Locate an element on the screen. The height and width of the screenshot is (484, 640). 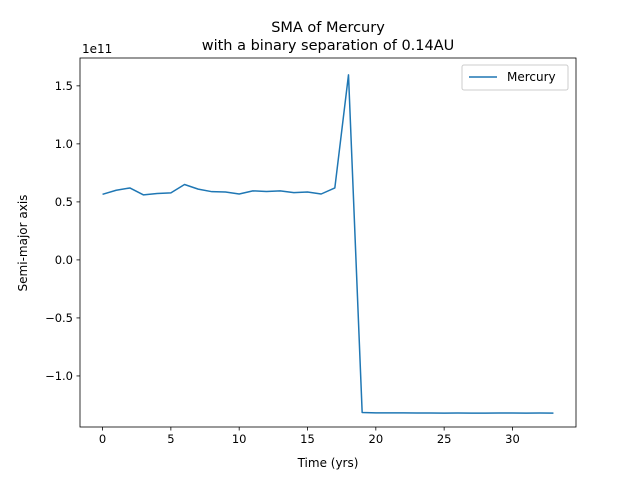
y-tick-label: −0.5 is located at coordinates (59, 318).